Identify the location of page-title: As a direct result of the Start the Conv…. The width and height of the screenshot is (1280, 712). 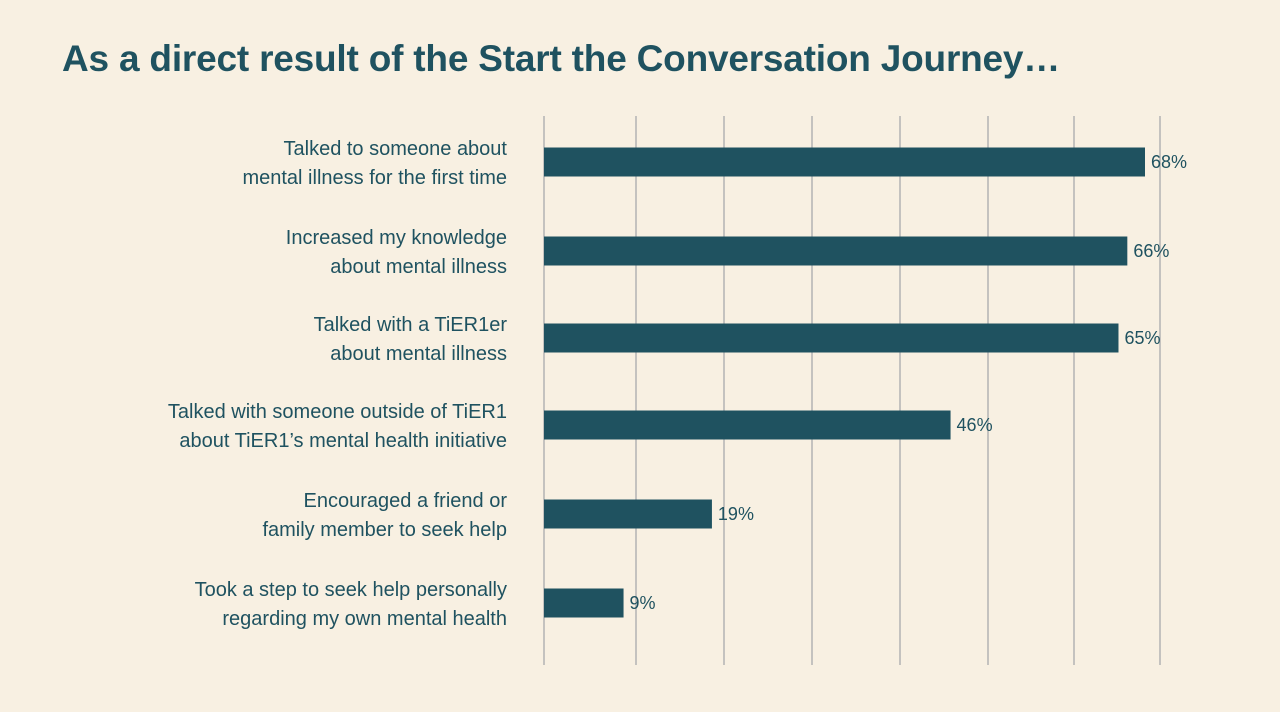
(561, 58).